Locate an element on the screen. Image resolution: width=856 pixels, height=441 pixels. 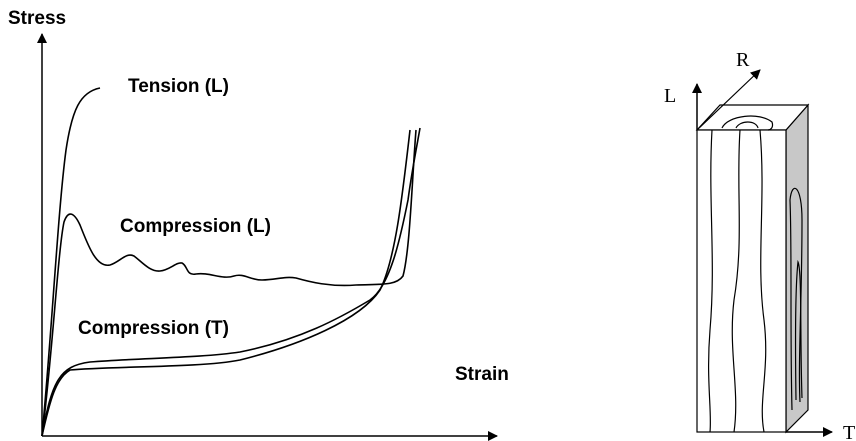
curve-label: Compression (T) is located at coordinates (153, 328).